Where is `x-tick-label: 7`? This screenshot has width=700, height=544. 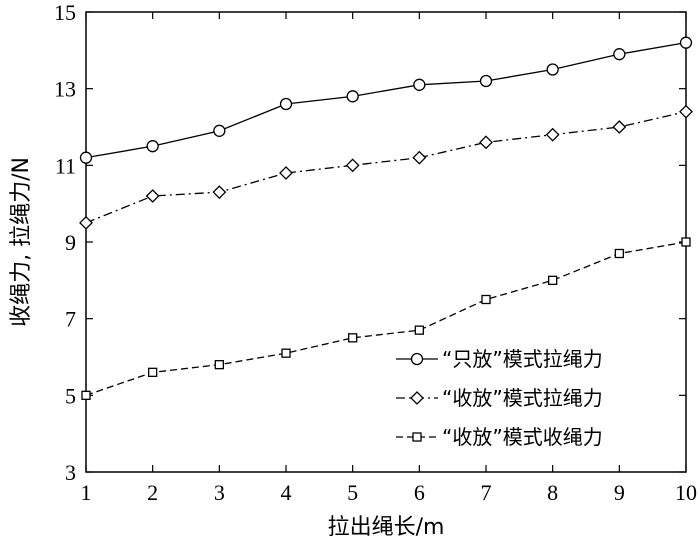
x-tick-label: 7 is located at coordinates (486, 492).